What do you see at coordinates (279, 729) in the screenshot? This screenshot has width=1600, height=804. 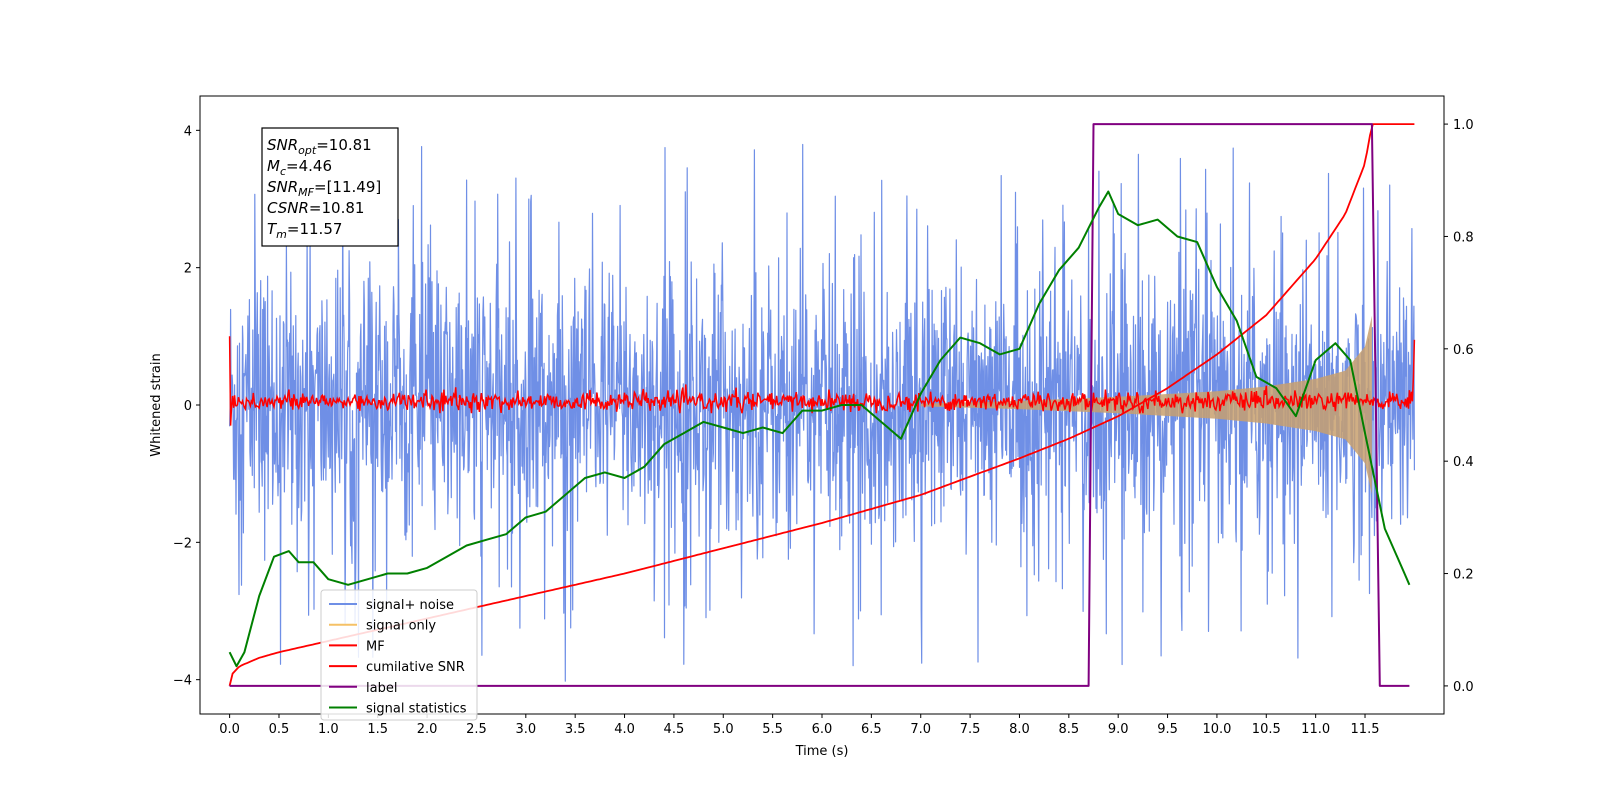 I see `x-tick-label: 0.5` at bounding box center [279, 729].